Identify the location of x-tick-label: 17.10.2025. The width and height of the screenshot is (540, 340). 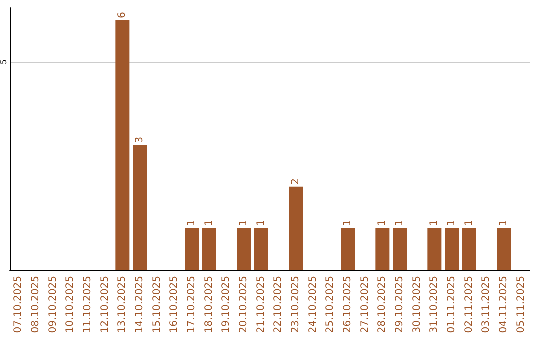
(192, 305).